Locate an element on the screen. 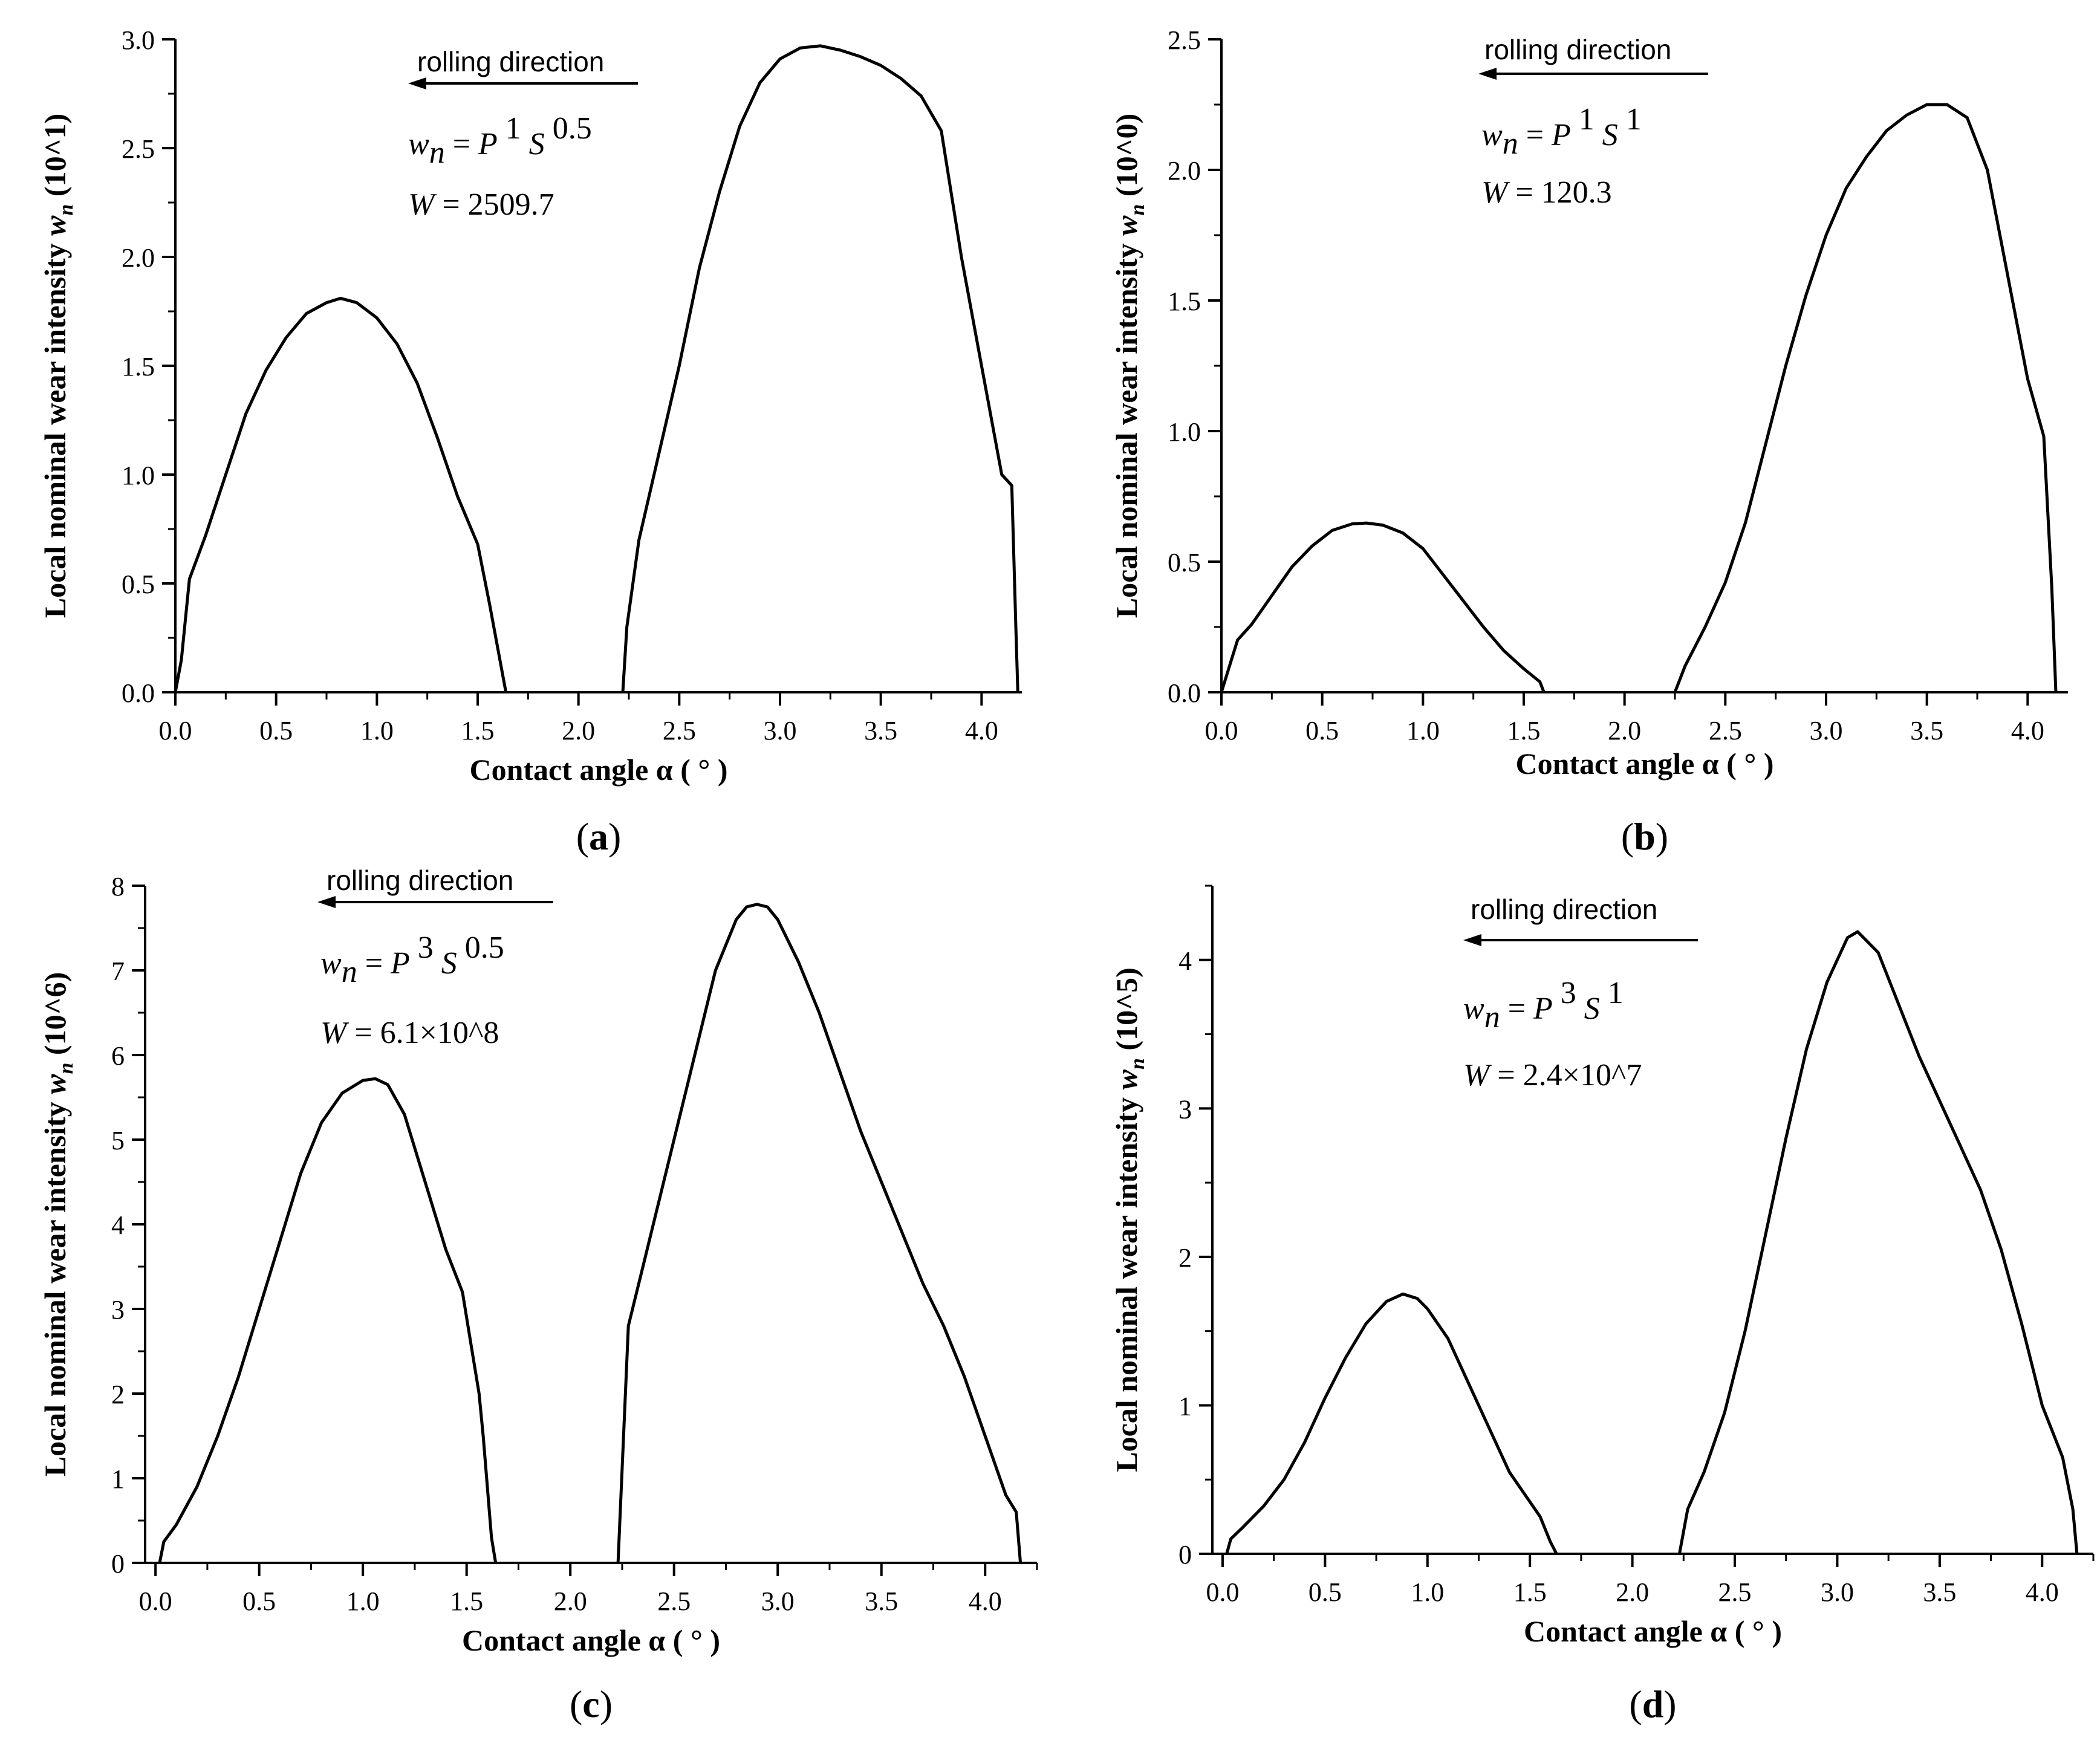  panel-caption: (a) is located at coordinates (599, 836).